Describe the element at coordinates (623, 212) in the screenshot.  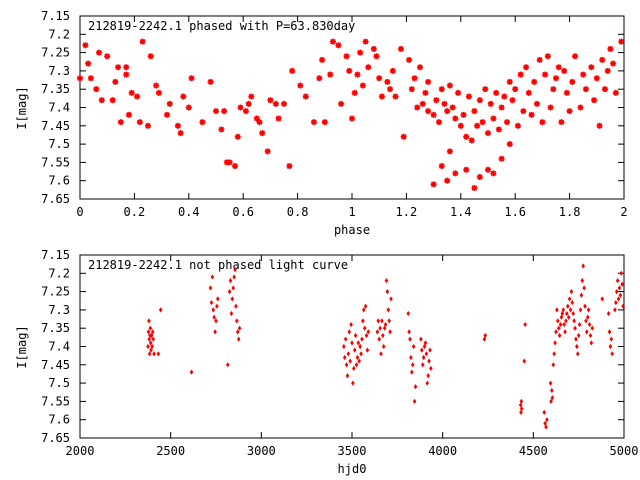
I see `x-tick-label: 2` at that location.